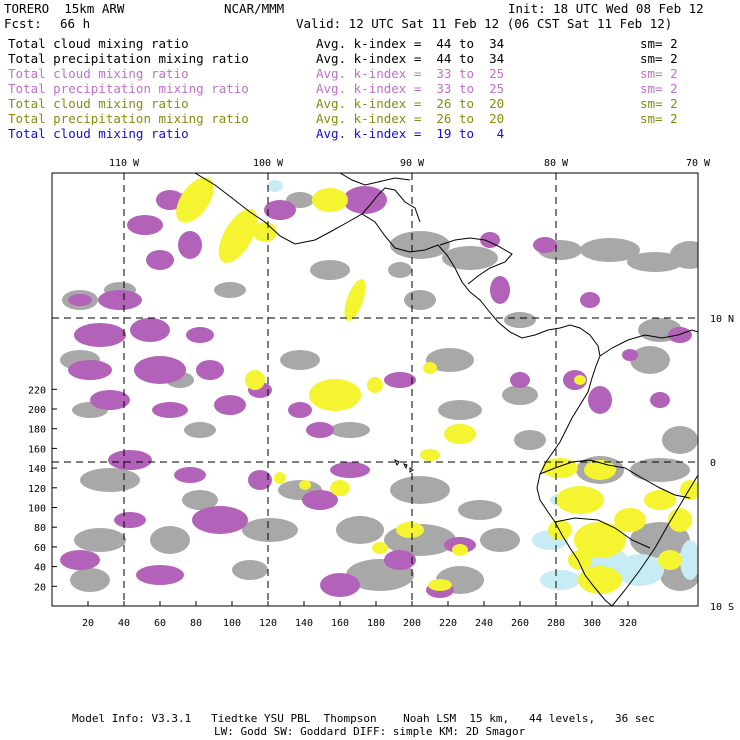 The width and height of the screenshot is (740, 740). Describe the element at coordinates (410, 58) in the screenshot. I see `legend-kindex-range: Avg. k-index = 44 to 34` at that location.